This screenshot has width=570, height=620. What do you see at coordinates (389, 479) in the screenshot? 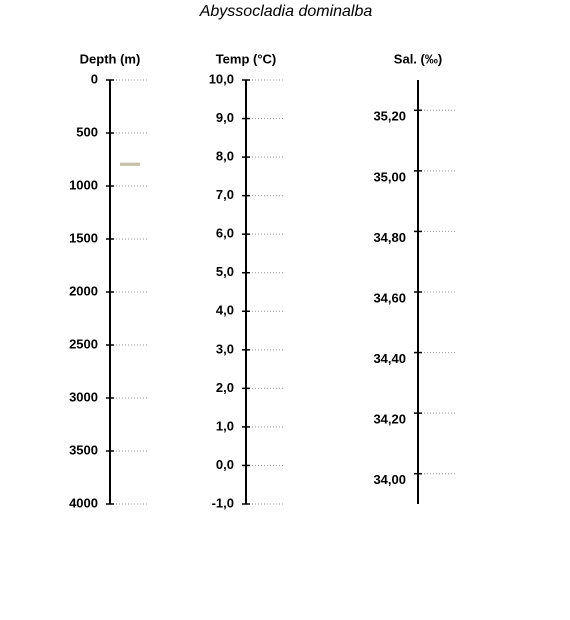
I see `y-tick-label: 34,00` at bounding box center [389, 479].